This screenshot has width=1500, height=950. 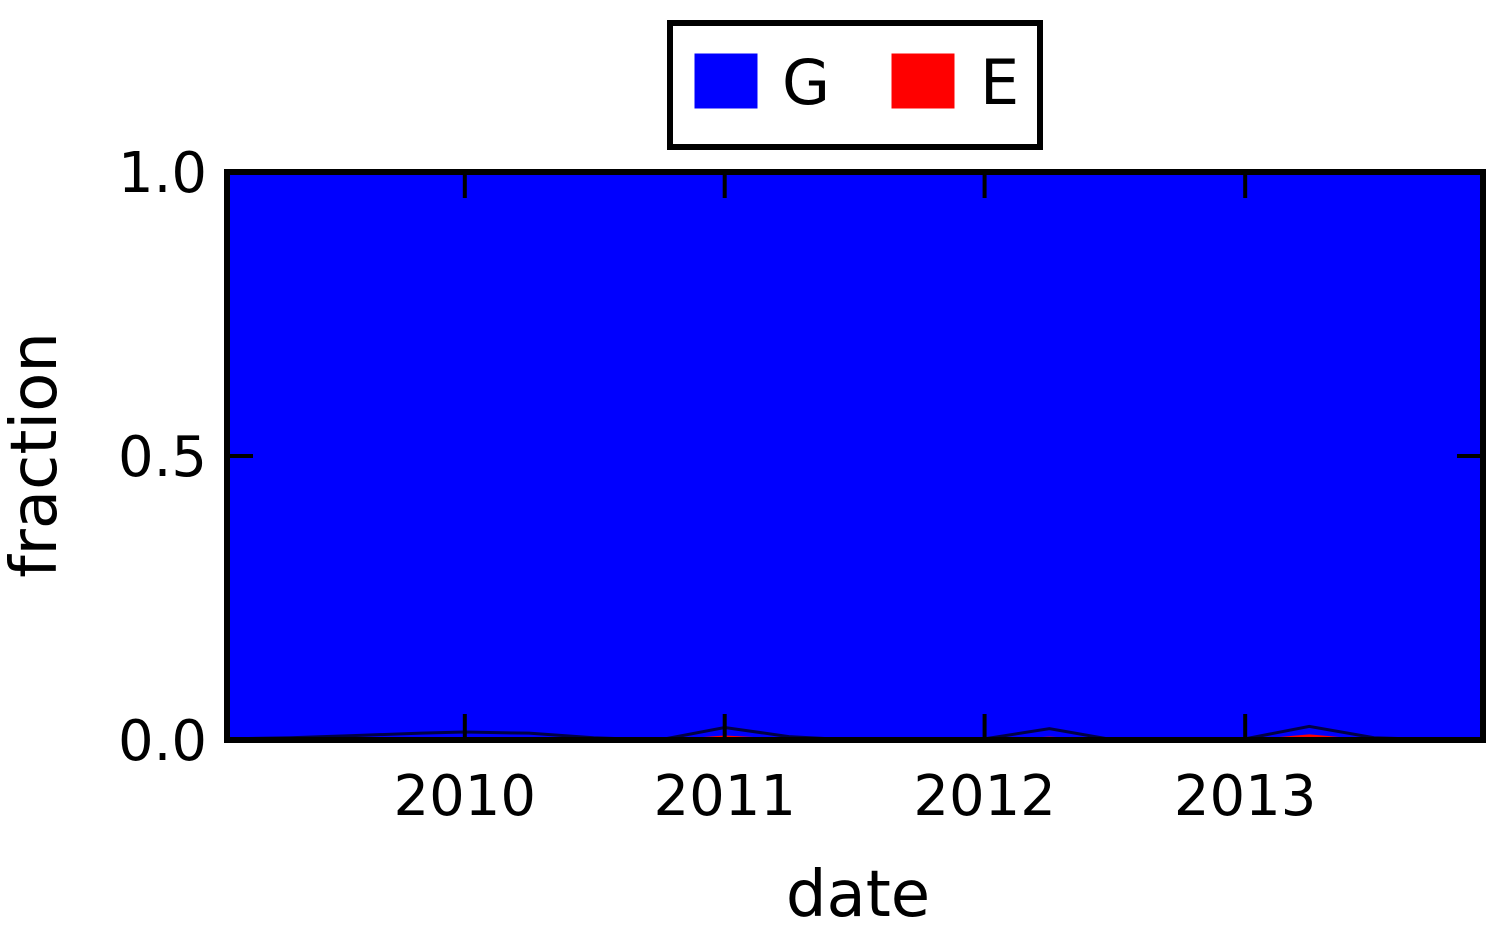 I want to click on y-tick-label-0.0: 0.0, so click(x=162, y=741).